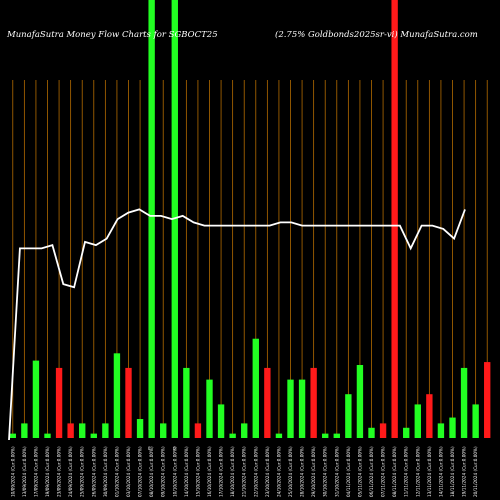  I want to click on x-tick-label: 23/10/2024 (Cur:0.00%), so click(267, 471).